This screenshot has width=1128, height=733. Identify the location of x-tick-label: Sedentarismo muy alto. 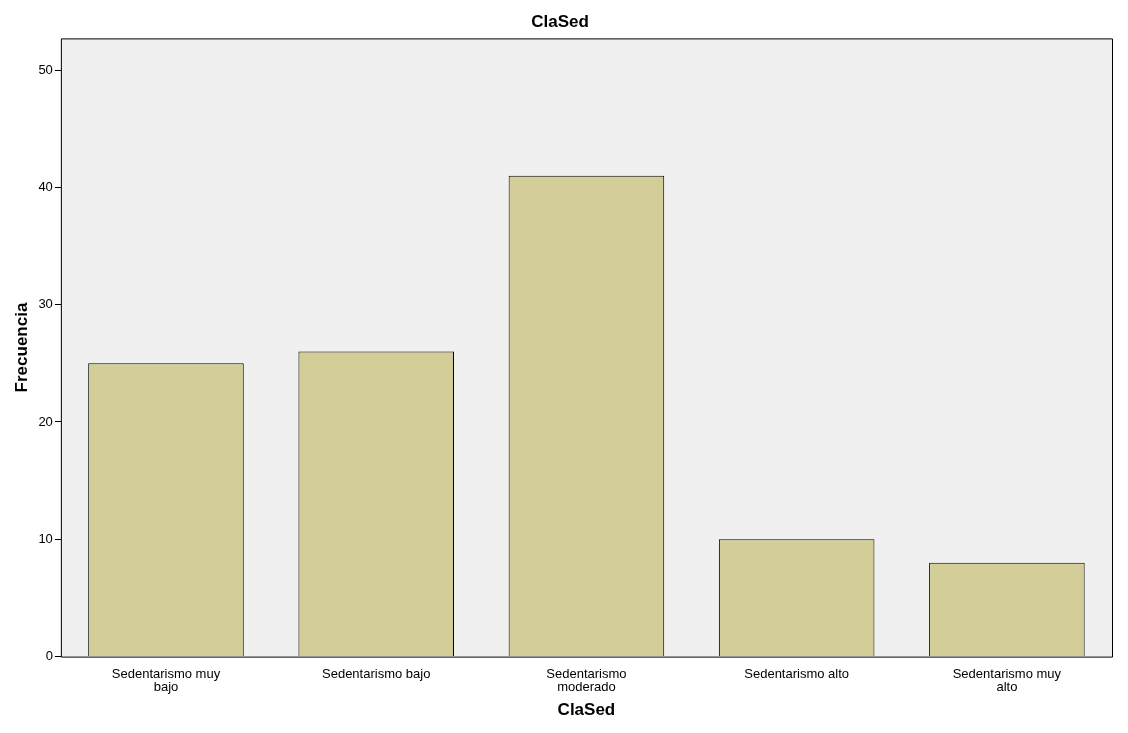
(1007, 679).